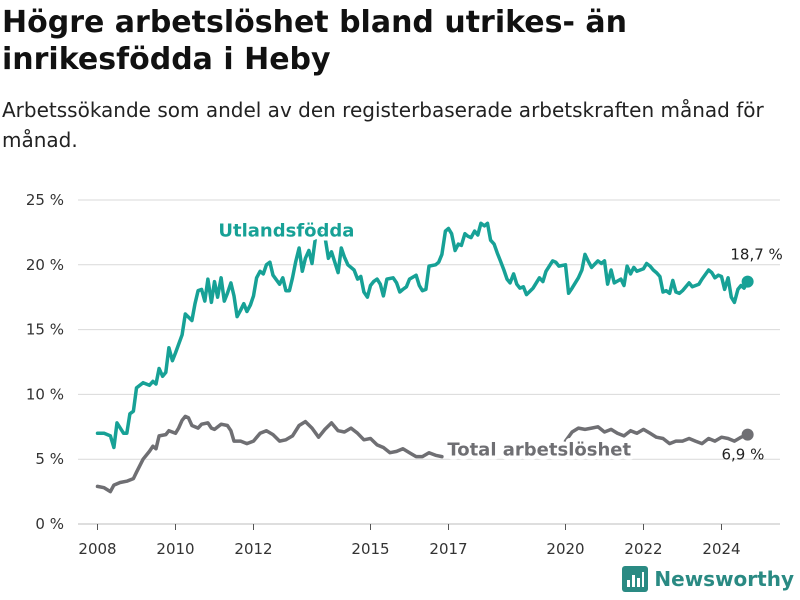  What do you see at coordinates (269, 454) in the screenshot?
I see `series-line-total-part1` at bounding box center [269, 454].